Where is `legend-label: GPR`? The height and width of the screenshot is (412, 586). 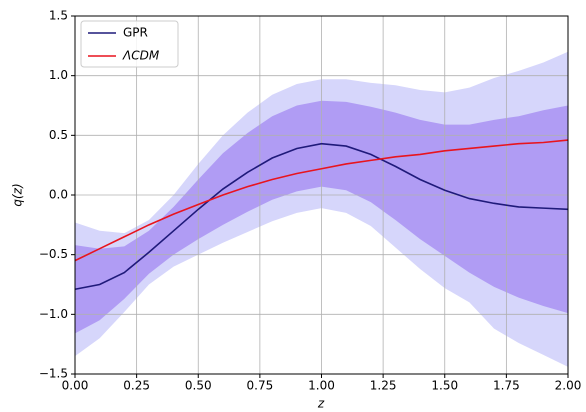 legend-label: GPR is located at coordinates (135, 33).